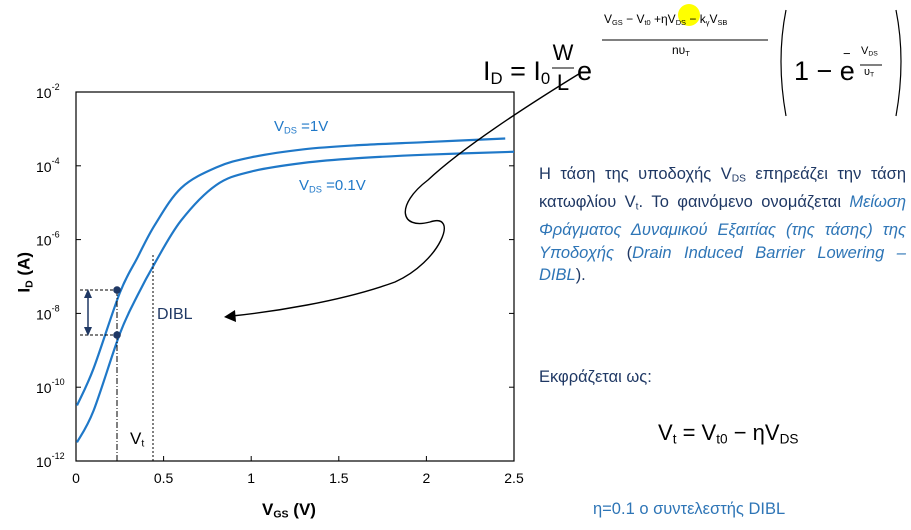  What do you see at coordinates (298, 478) in the screenshot?
I see `x-tick-labels: 0 0.5 1 1.5 2 2.5` at bounding box center [298, 478].